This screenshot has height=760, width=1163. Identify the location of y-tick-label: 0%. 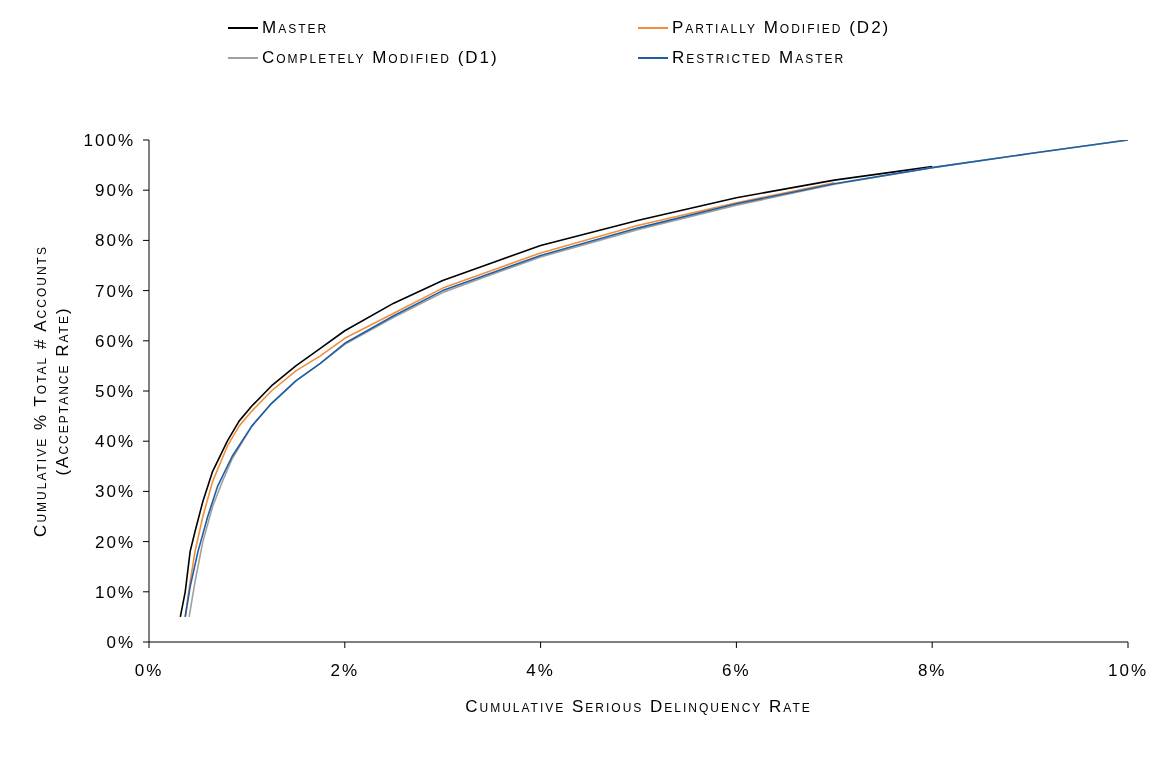
(120, 643).